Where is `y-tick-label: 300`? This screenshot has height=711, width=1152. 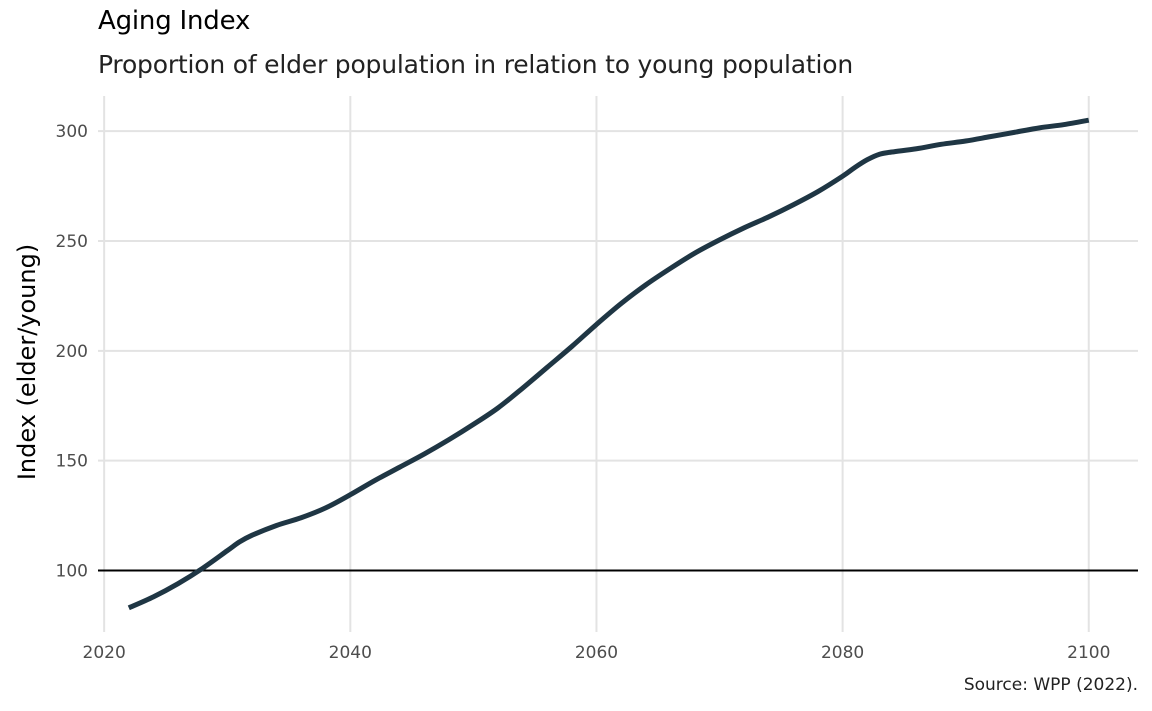 y-tick-label: 300 is located at coordinates (72, 132).